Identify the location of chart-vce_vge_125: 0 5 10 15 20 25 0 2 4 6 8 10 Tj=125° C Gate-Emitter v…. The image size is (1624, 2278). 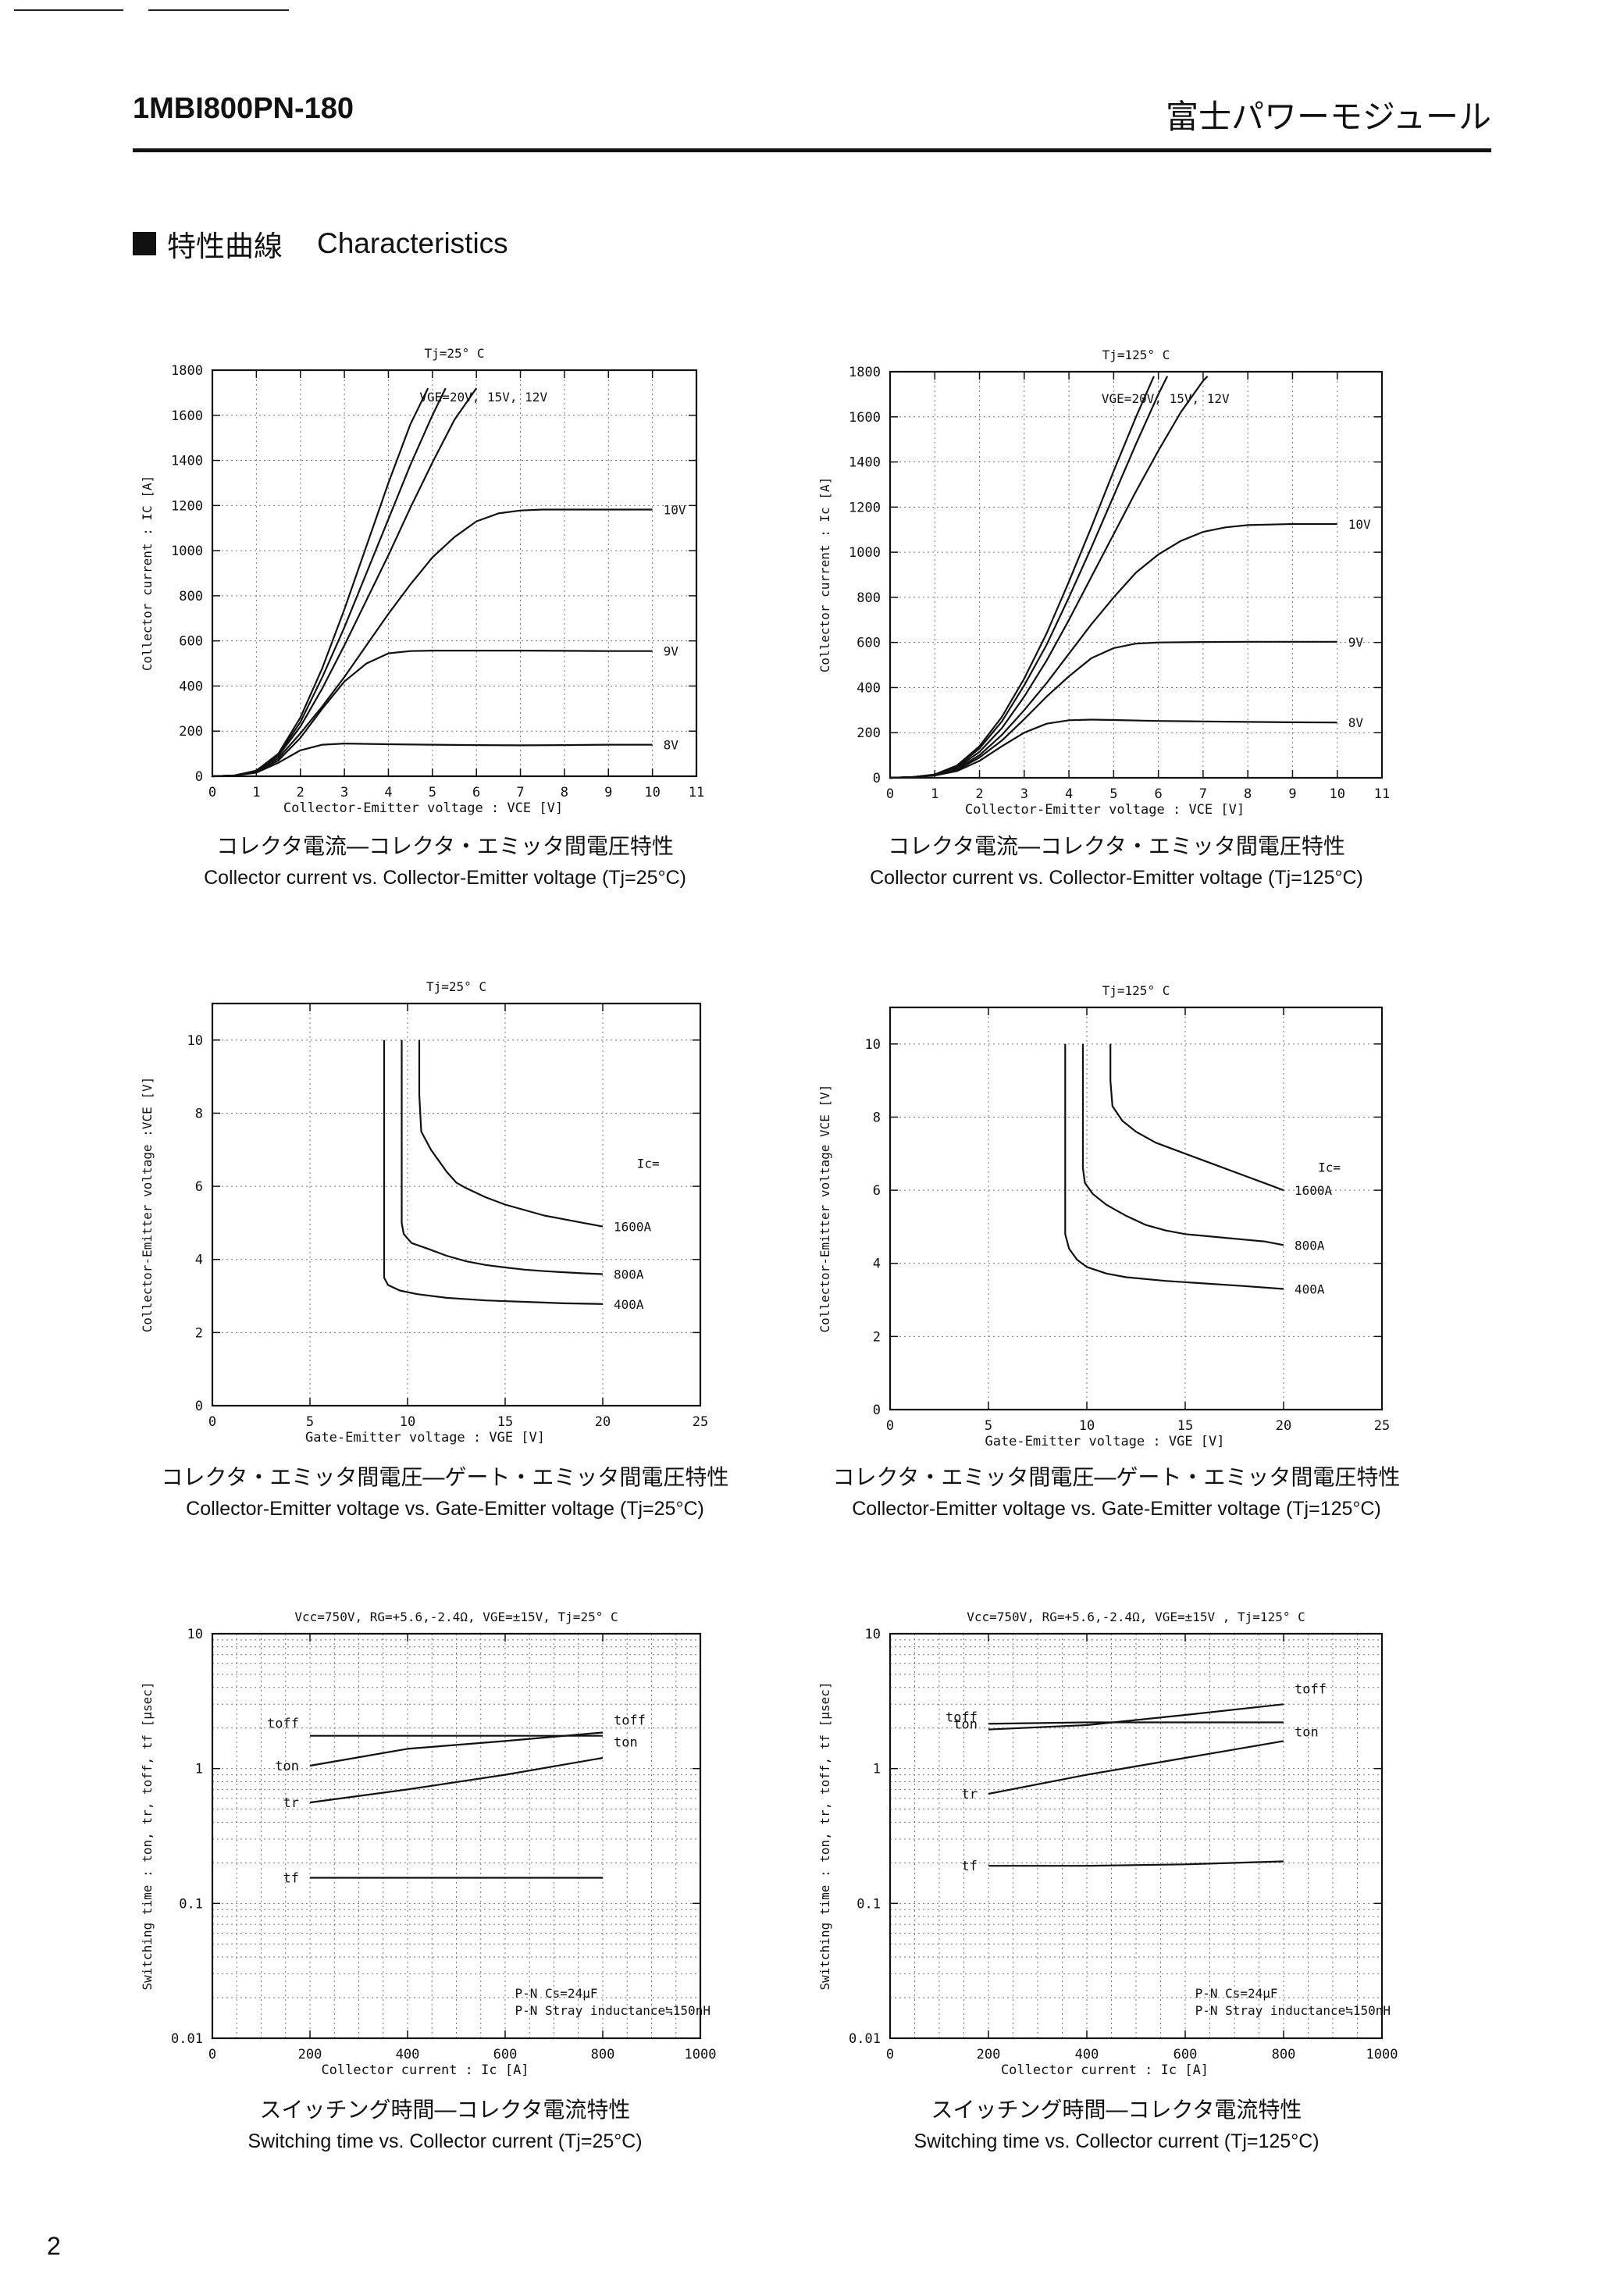
(1103, 1216).